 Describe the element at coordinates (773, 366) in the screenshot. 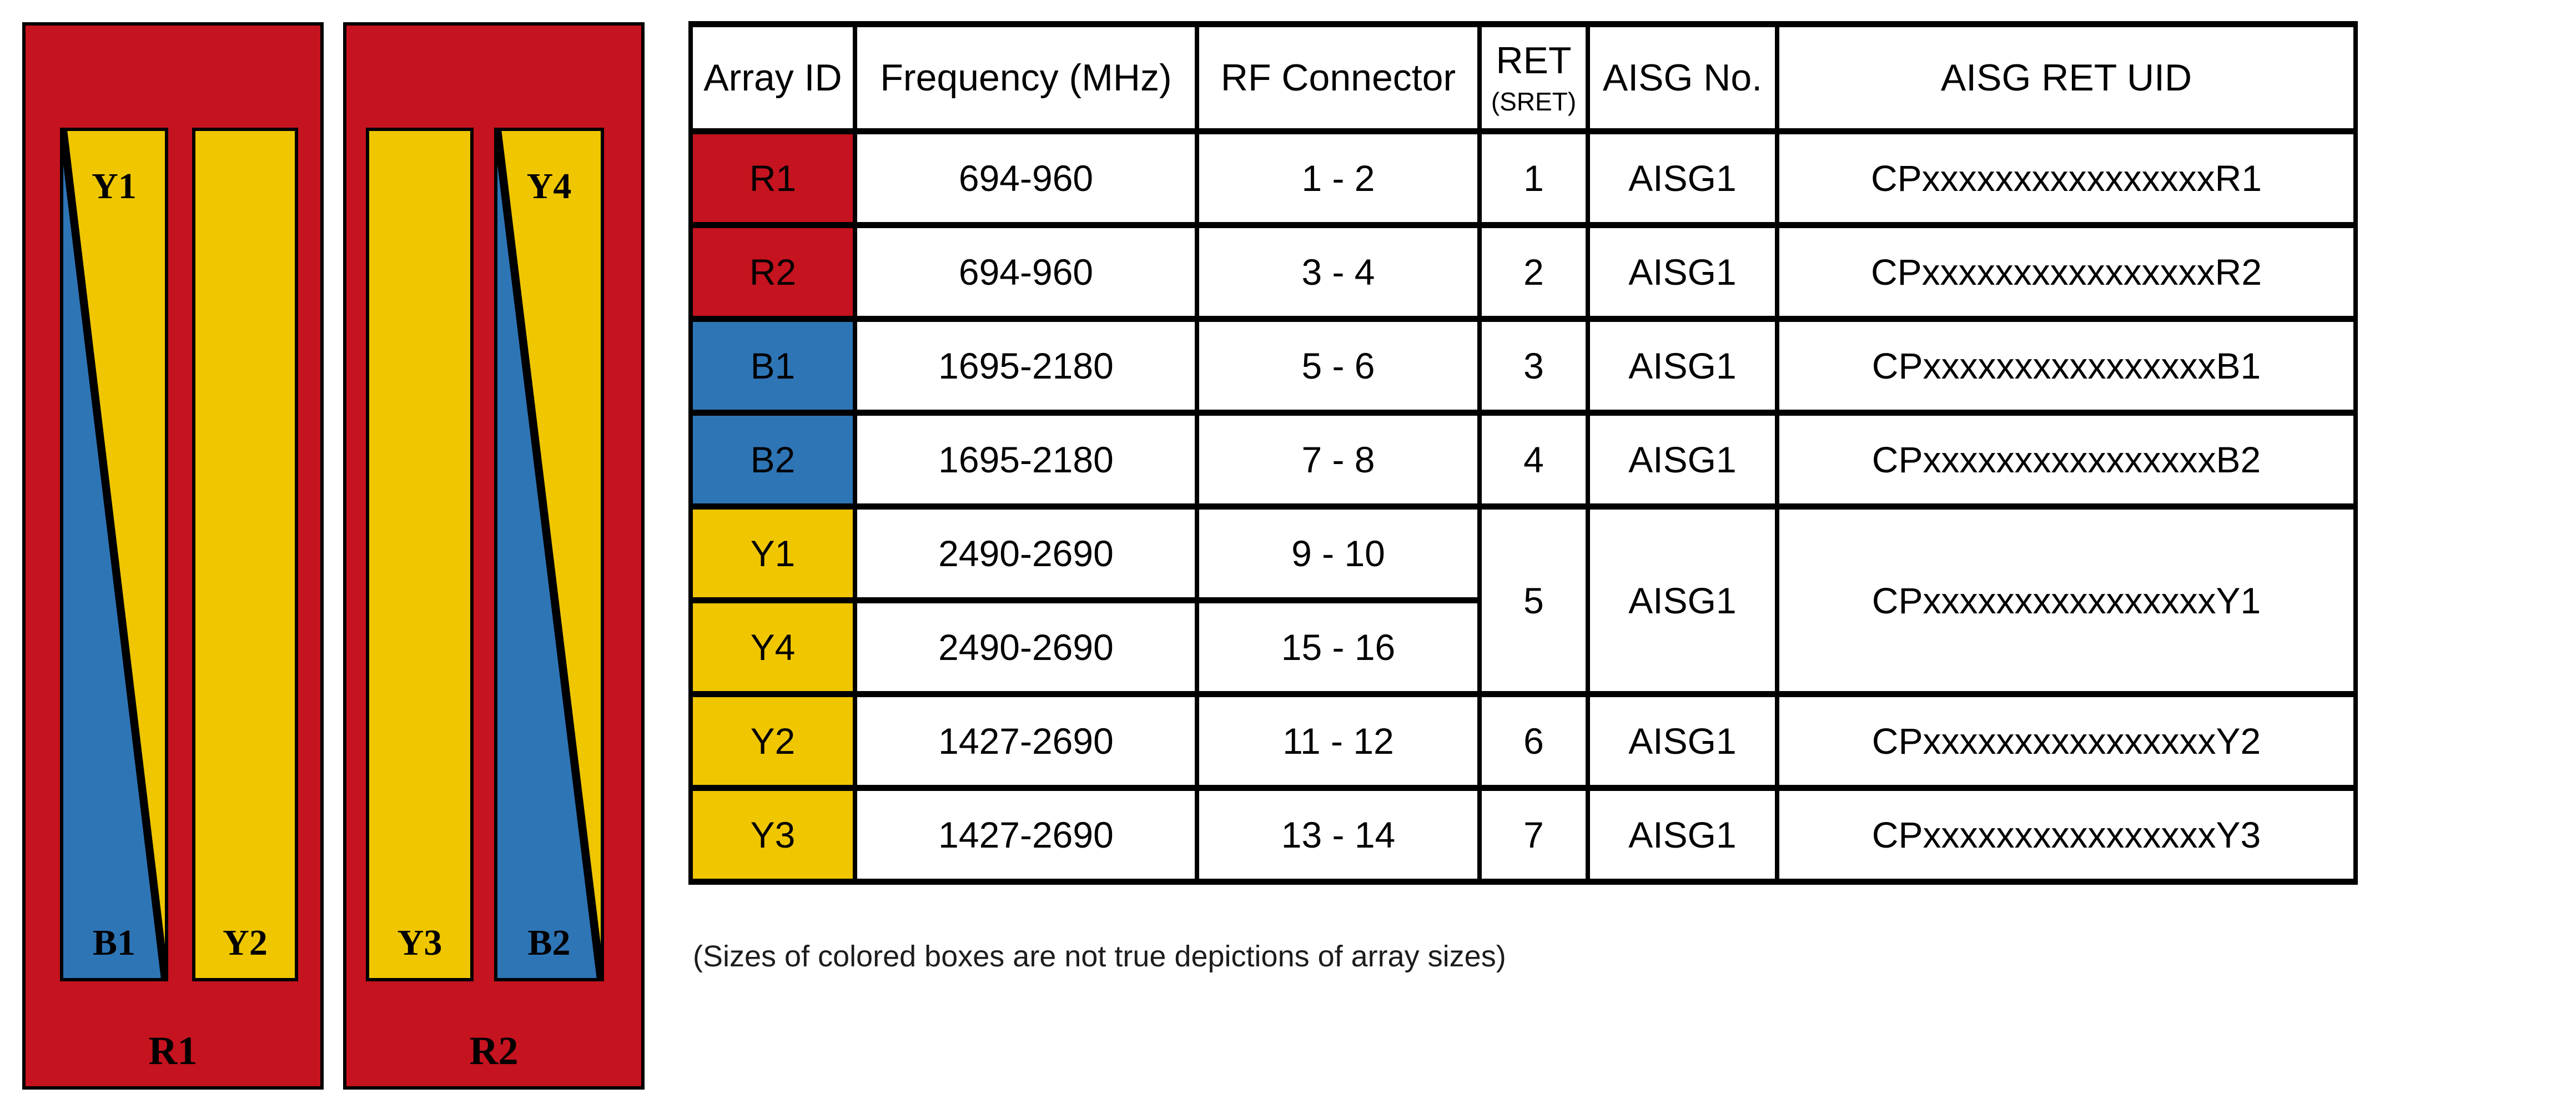

I see `cell-array-id: B1` at that location.